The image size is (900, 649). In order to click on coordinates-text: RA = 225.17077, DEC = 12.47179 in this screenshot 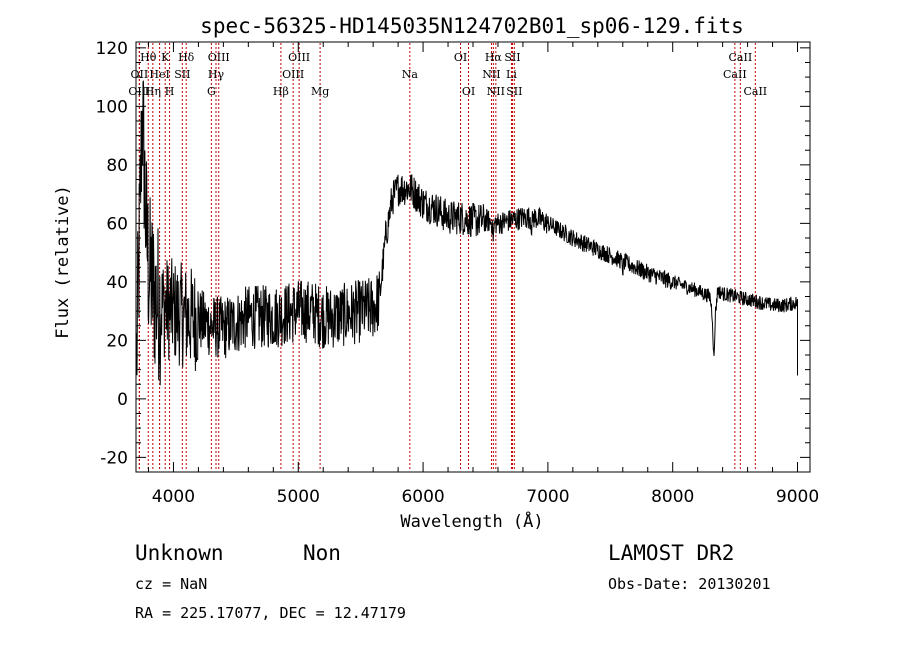, I will do `click(270, 613)`.